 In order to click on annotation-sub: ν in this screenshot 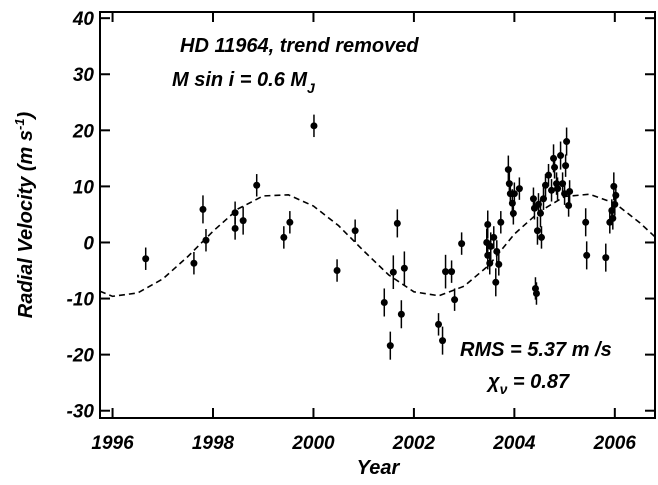, I will do `click(504, 389)`.